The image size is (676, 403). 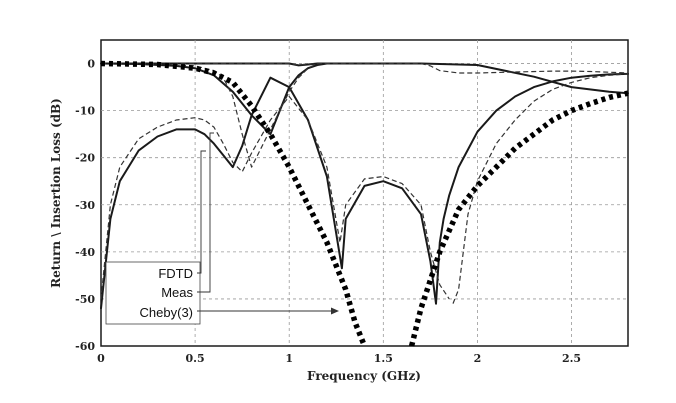 I want to click on x-tick-labels: 0 0.5 1 1.5 2 2.5, so click(x=339, y=358).